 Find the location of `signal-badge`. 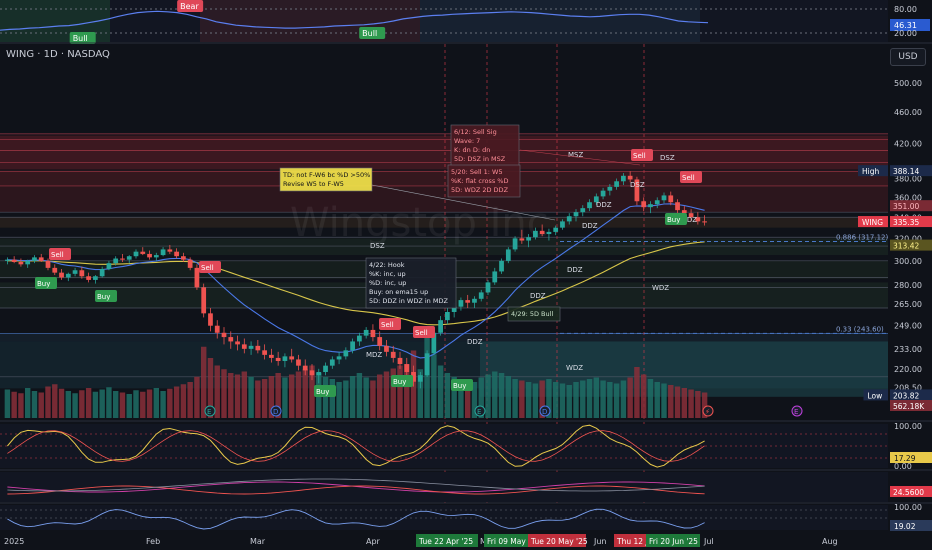

signal-badge is located at coordinates (46, 283).